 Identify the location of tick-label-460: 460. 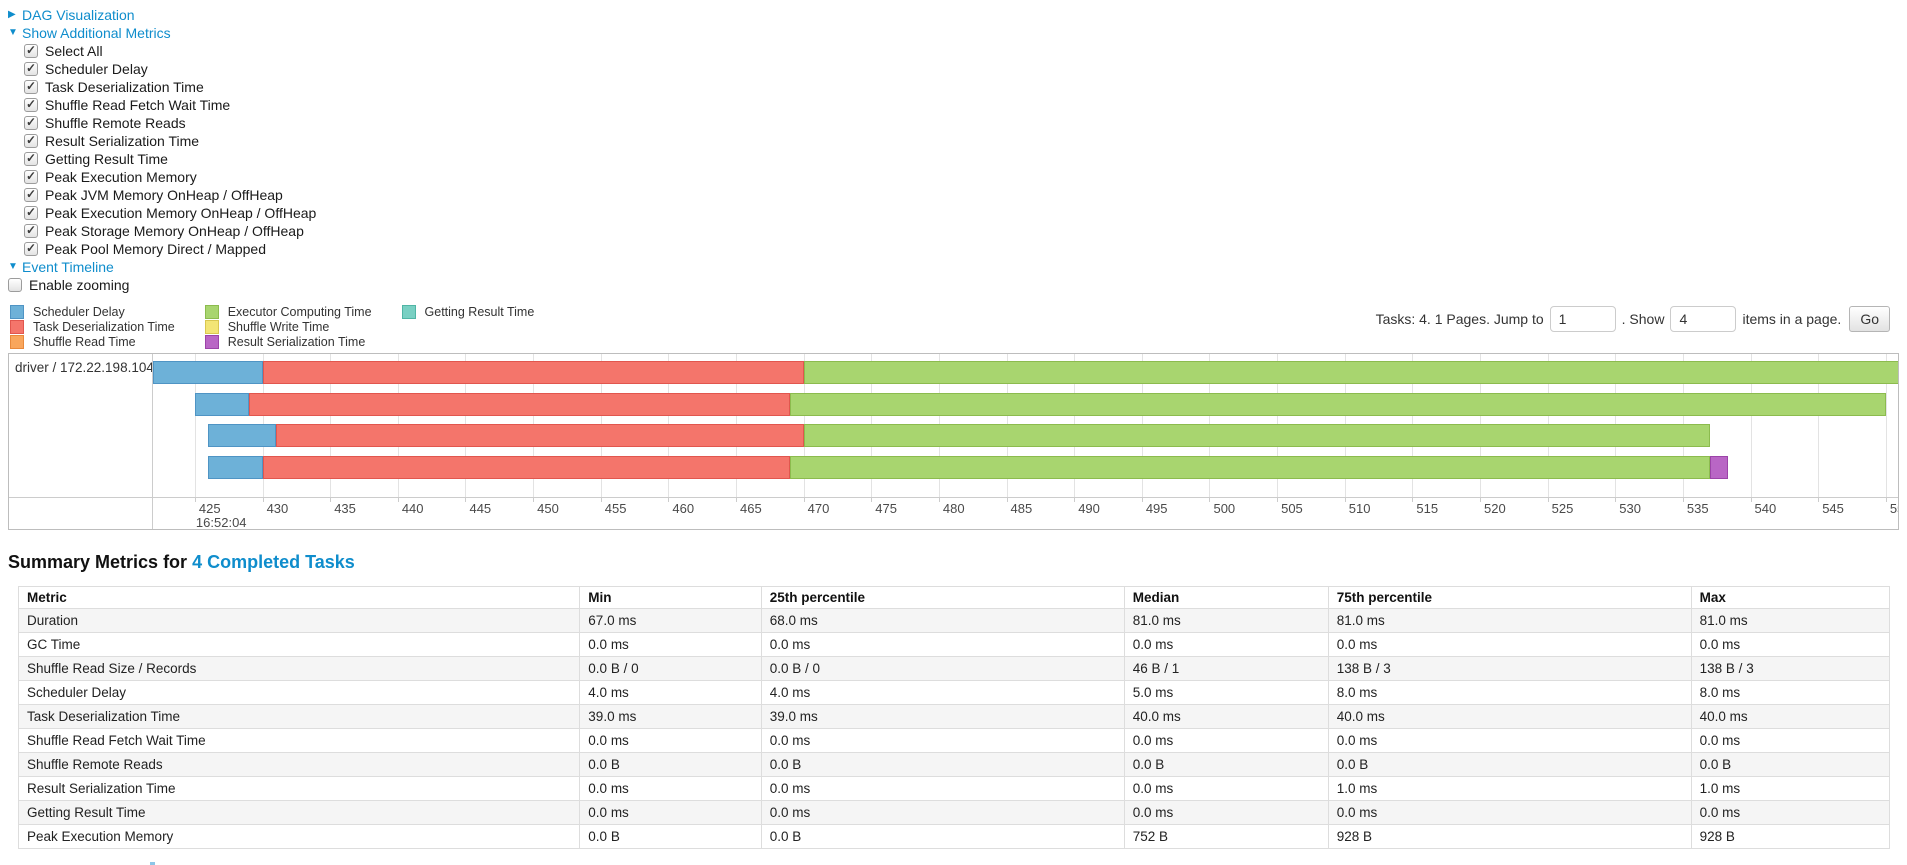
(683, 508).